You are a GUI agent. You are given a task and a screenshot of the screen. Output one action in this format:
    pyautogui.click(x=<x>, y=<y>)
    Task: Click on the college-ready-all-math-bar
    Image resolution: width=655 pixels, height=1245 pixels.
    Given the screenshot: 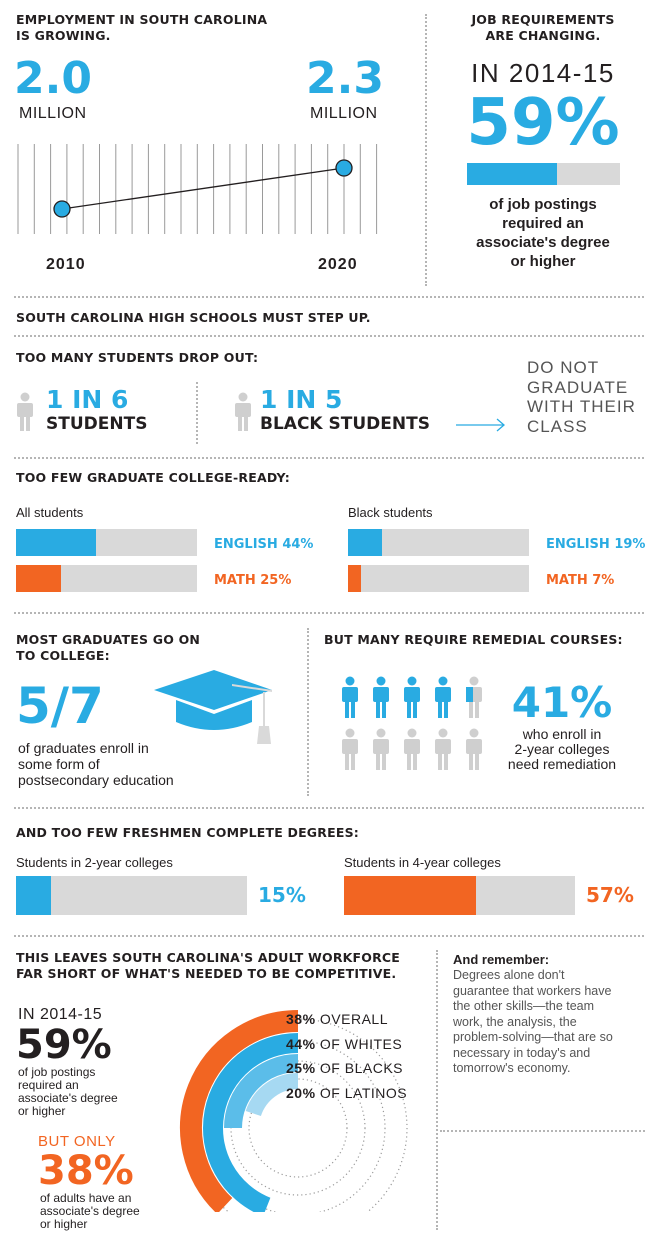 What is the action you would take?
    pyautogui.click(x=106, y=578)
    